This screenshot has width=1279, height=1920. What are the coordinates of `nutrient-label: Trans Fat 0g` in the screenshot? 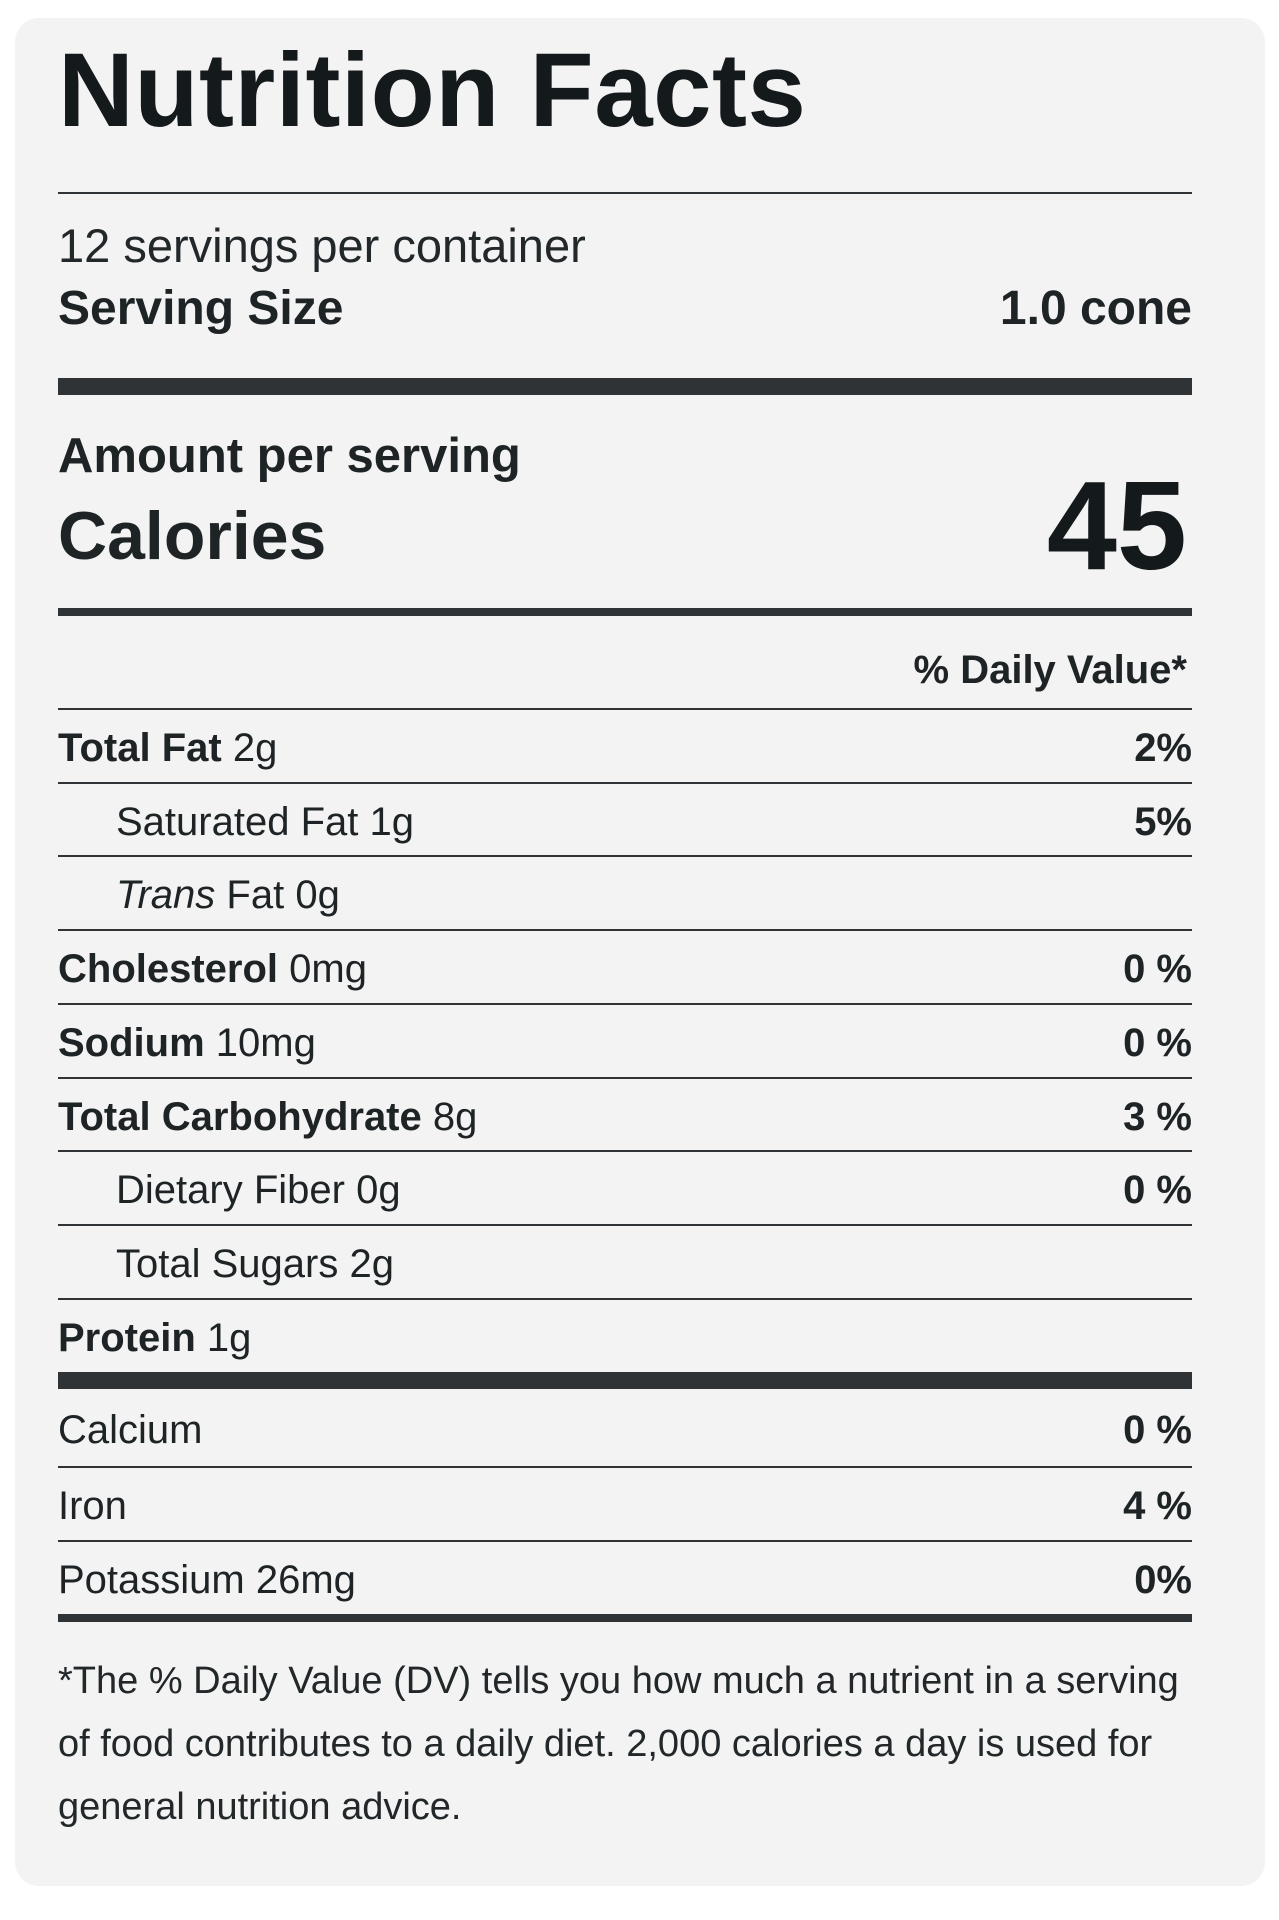 It's located at (228, 895).